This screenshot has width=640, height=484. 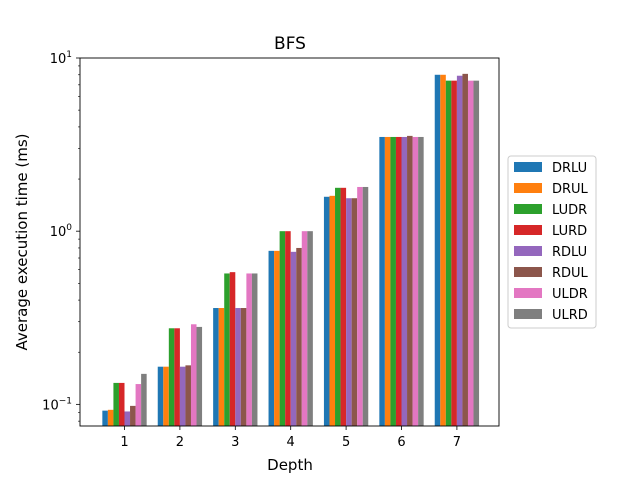 I want to click on legend-swatch-ludr, so click(x=528, y=209).